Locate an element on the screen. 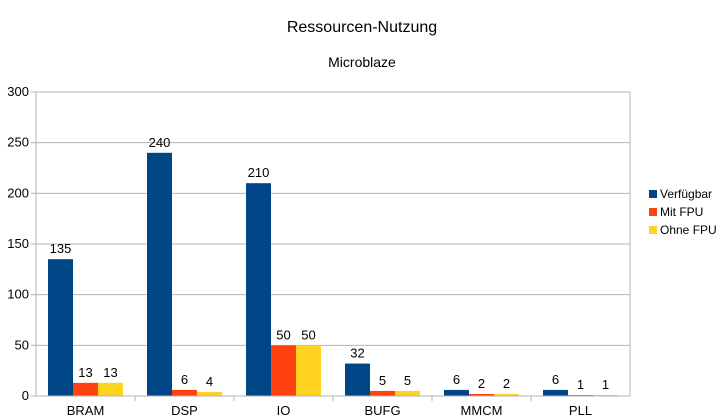 Image resolution: width=724 pixels, height=420 pixels. y-tick-label: 150 is located at coordinates (18, 243).